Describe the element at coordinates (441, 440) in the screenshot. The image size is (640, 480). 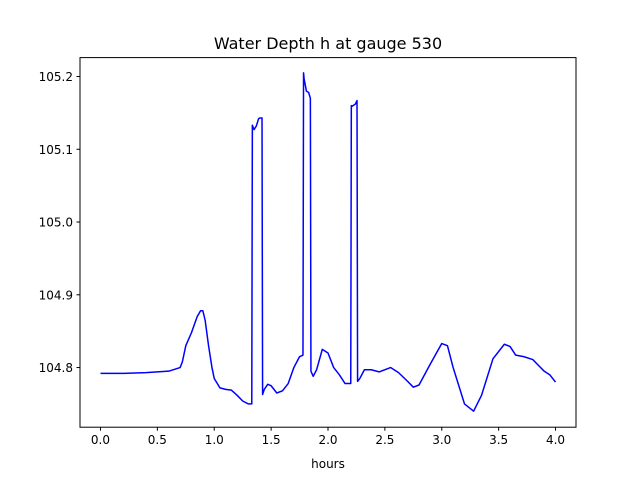
I see `x-tick-label: 3.0` at that location.